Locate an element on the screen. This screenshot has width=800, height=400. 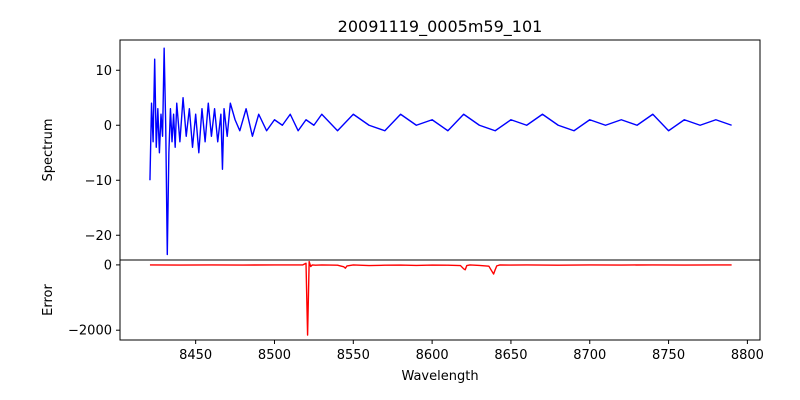
x-tick-label: 8550 is located at coordinates (353, 355).